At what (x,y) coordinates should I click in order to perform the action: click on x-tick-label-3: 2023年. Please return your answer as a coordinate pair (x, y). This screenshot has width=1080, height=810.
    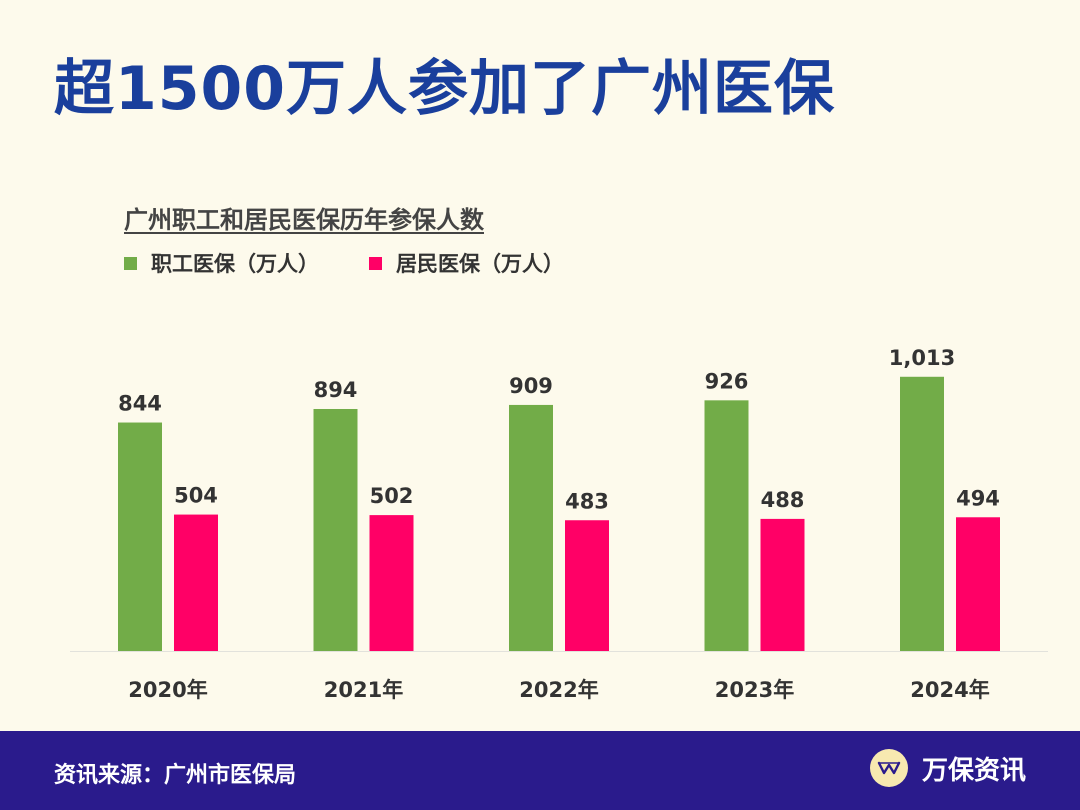
    Looking at the image, I should click on (754, 690).